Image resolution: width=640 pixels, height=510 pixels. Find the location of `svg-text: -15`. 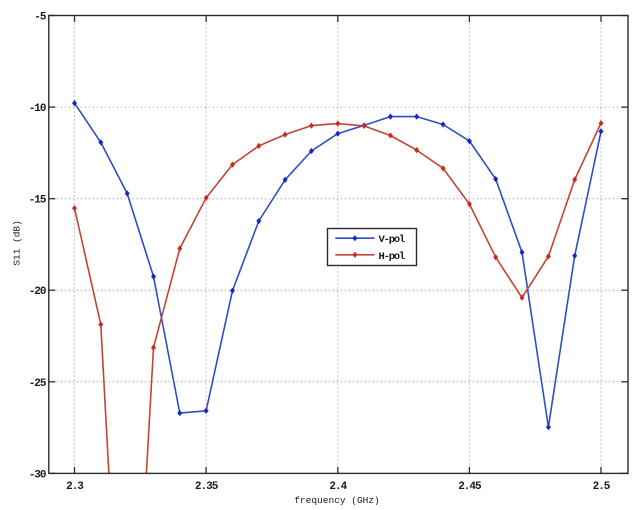

svg-text: -15 is located at coordinates (38, 201).